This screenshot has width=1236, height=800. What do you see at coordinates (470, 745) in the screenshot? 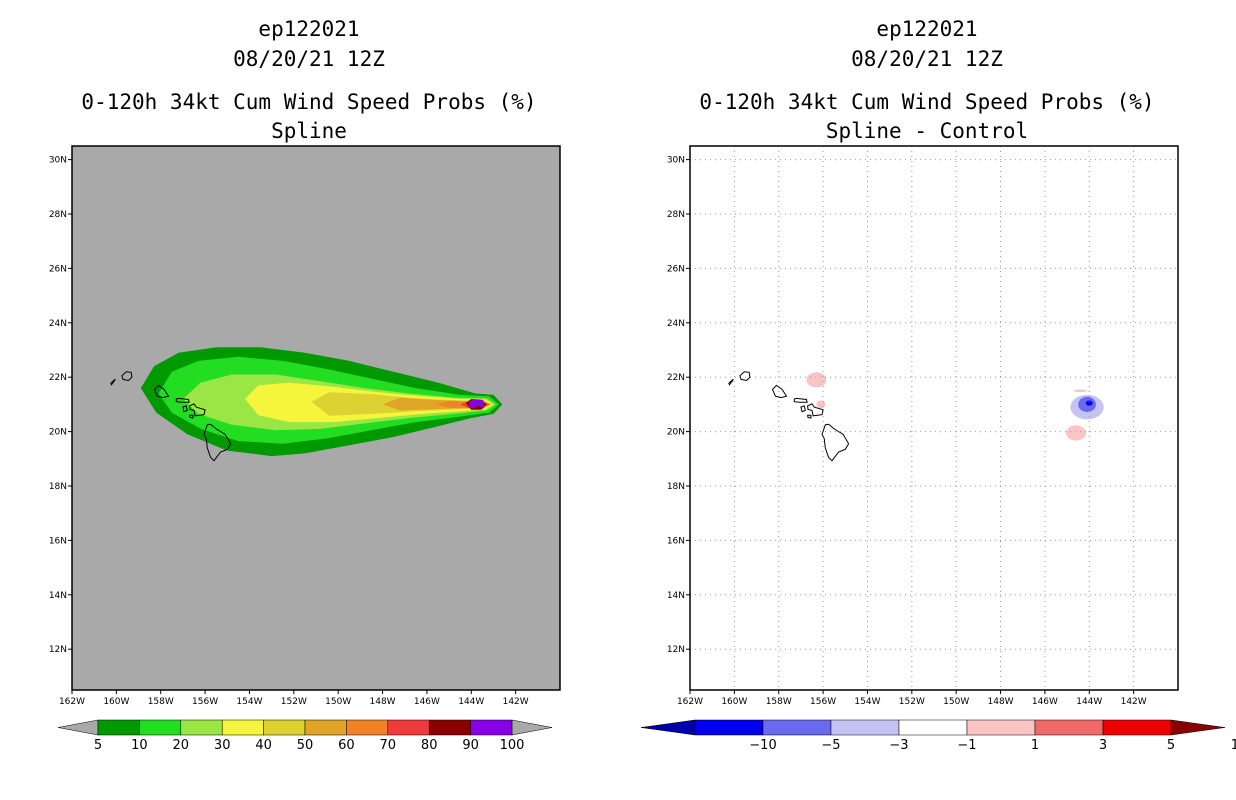
I see `colorbar-label: 90` at bounding box center [470, 745].